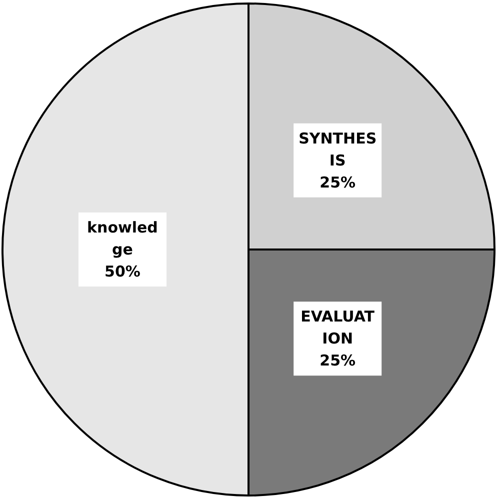 The image size is (497, 499). Describe the element at coordinates (122, 238) in the screenshot. I see `slice-label: knowledge` at that location.